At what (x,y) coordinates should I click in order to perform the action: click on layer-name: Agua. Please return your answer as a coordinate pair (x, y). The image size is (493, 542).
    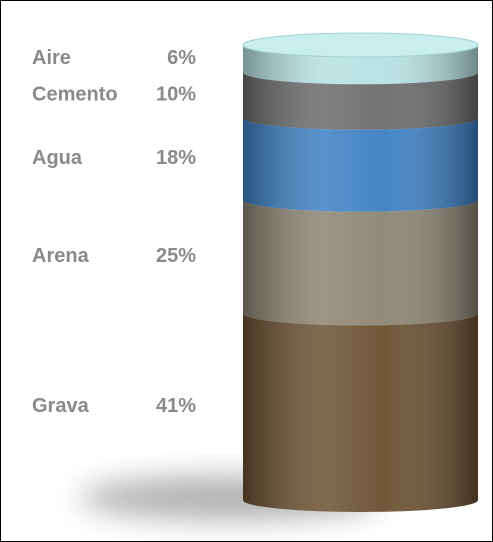
    Looking at the image, I should click on (57, 158).